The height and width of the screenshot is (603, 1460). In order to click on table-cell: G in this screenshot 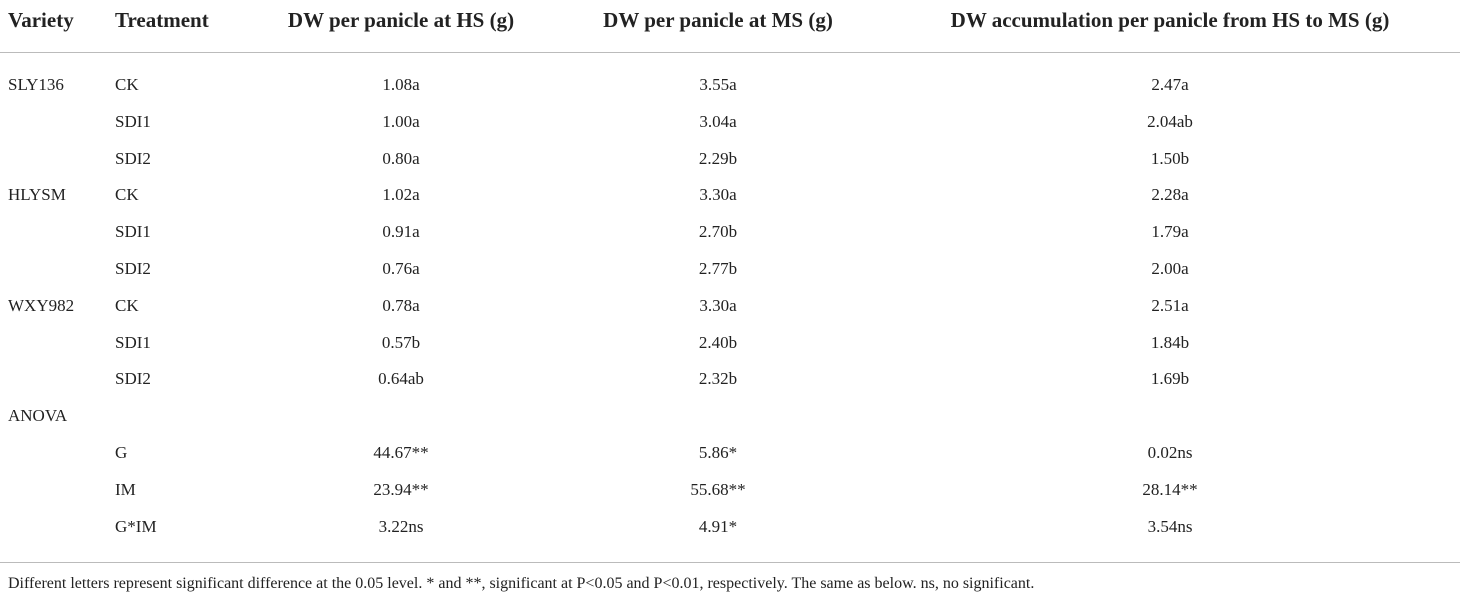, I will do `click(121, 452)`.